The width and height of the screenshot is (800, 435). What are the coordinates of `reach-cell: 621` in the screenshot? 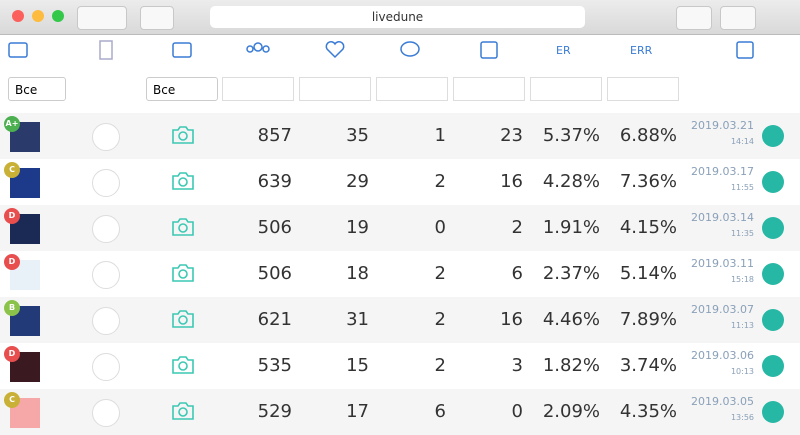 It's located at (274, 319).